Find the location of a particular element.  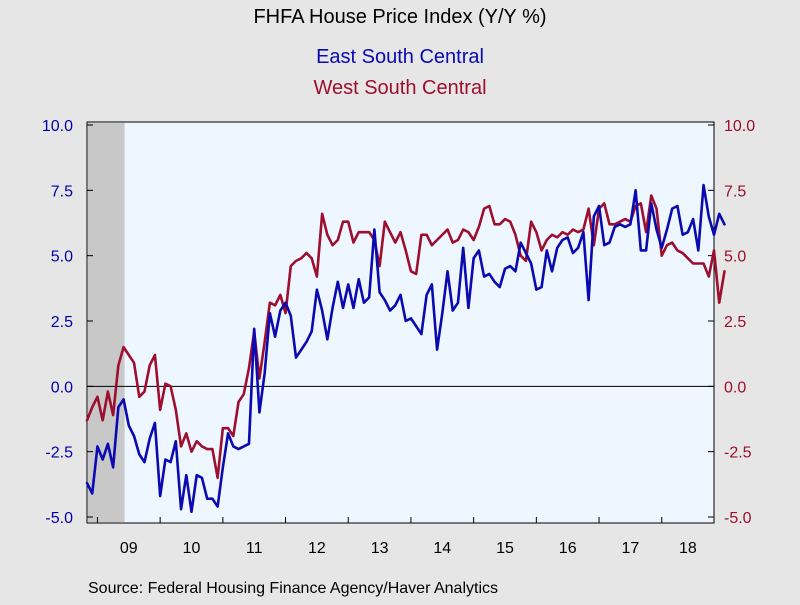

x-tick-label: 18 is located at coordinates (688, 548).